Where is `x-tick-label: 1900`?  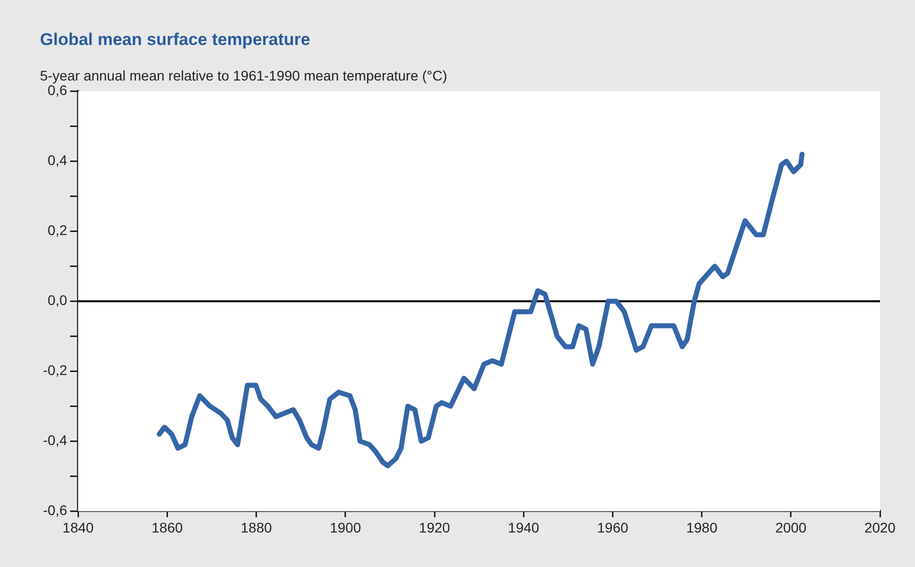
x-tick-label: 1900 is located at coordinates (346, 527).